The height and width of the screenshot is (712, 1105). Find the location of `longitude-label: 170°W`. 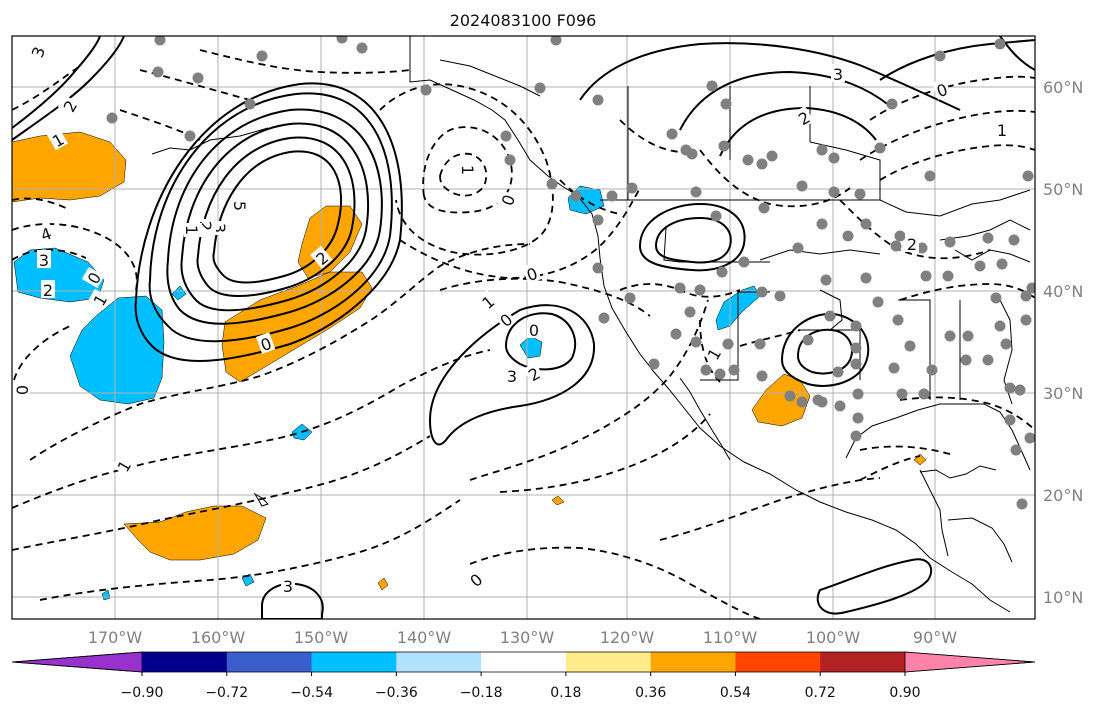

longitude-label: 170°W is located at coordinates (115, 637).